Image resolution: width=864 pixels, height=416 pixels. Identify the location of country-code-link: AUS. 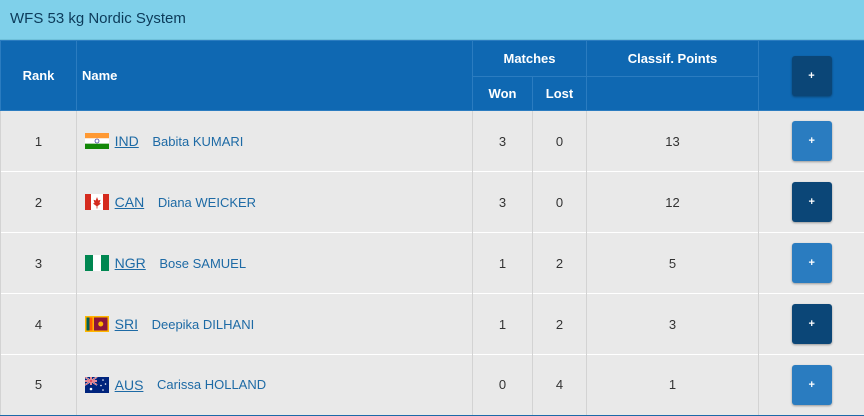
(129, 385).